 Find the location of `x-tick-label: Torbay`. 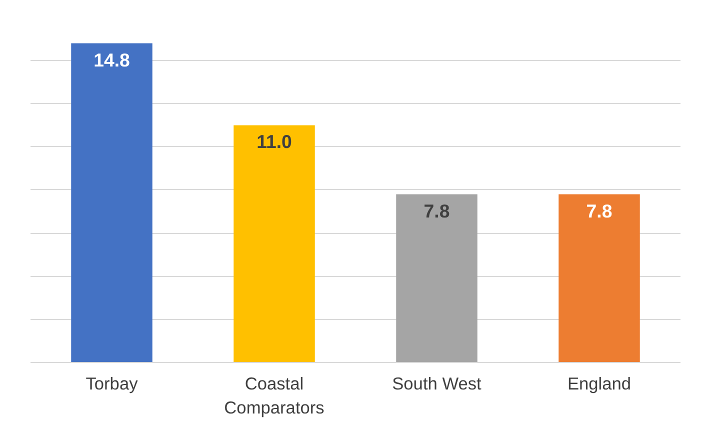

x-tick-label: Torbay is located at coordinates (112, 384).